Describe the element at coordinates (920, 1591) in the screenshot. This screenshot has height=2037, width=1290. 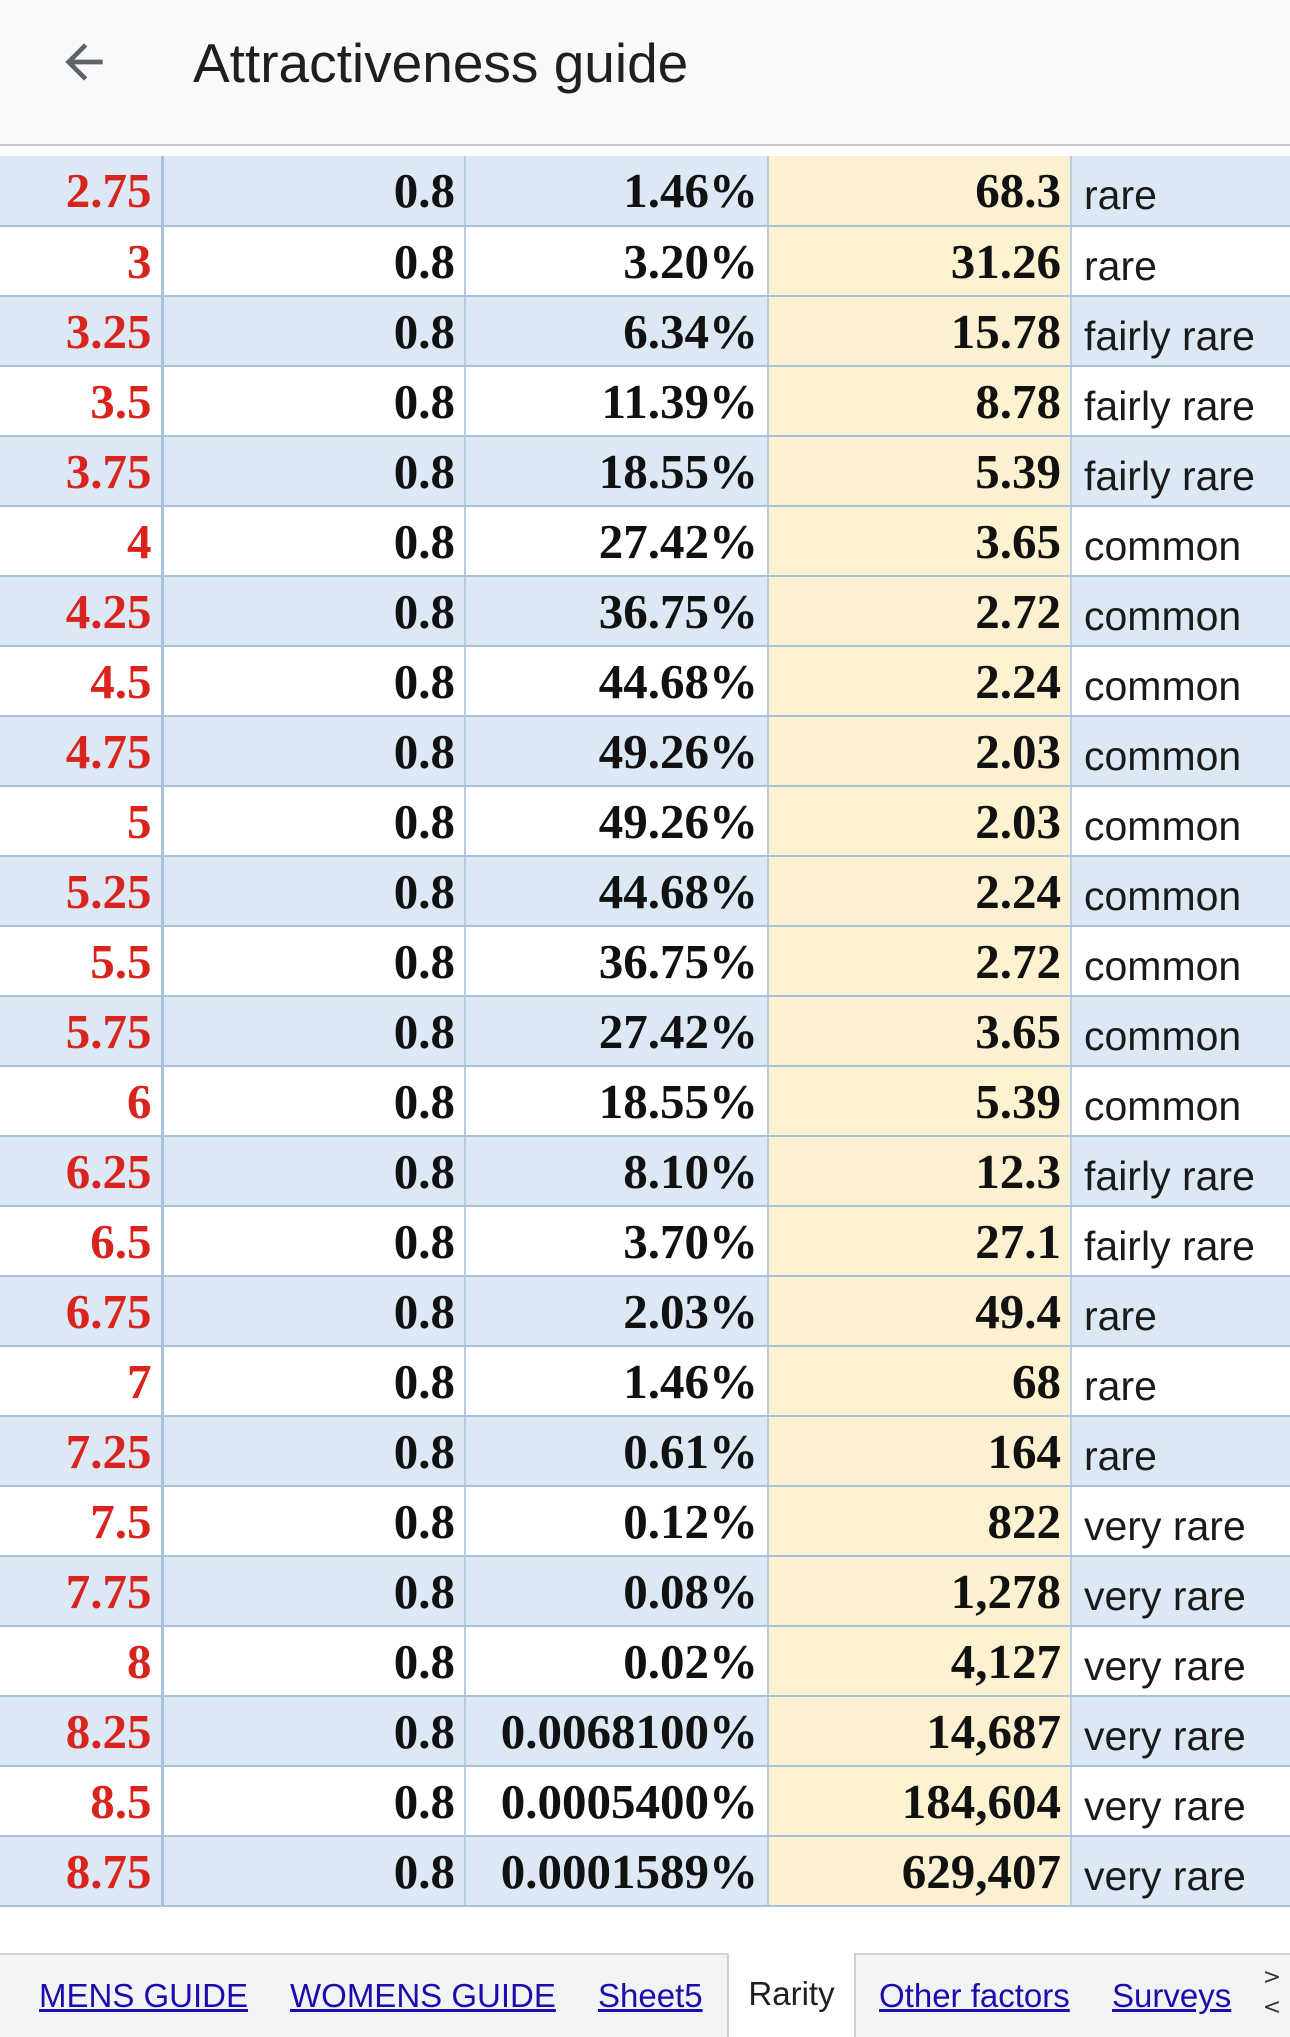
I see `one-in-cell: 1,278` at that location.